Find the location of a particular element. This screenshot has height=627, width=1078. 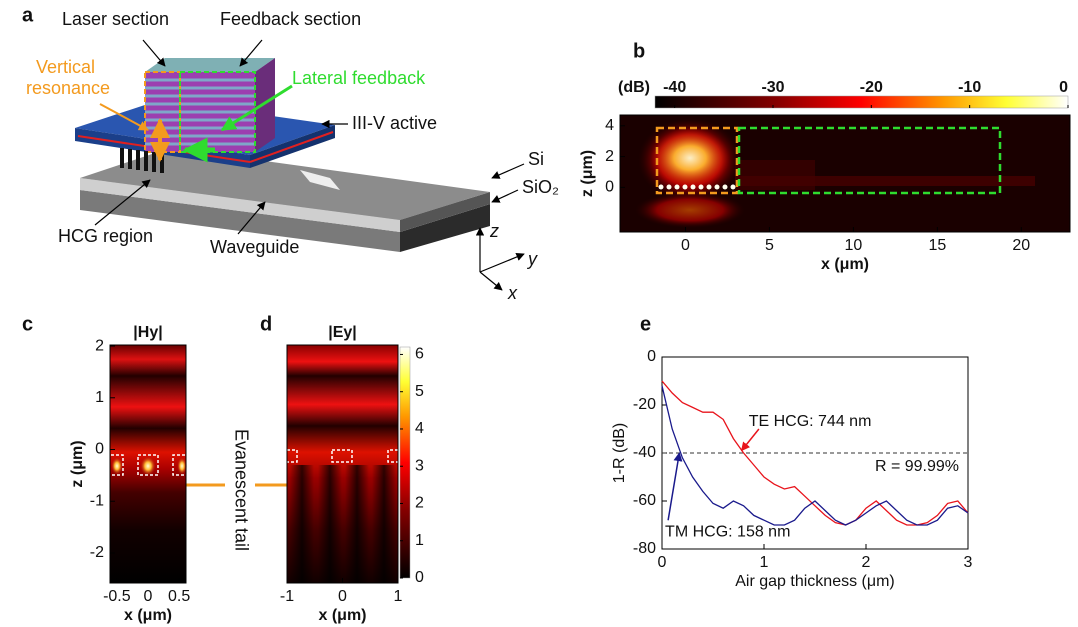

colorbar-tick-label: -20 is located at coordinates (871, 87).